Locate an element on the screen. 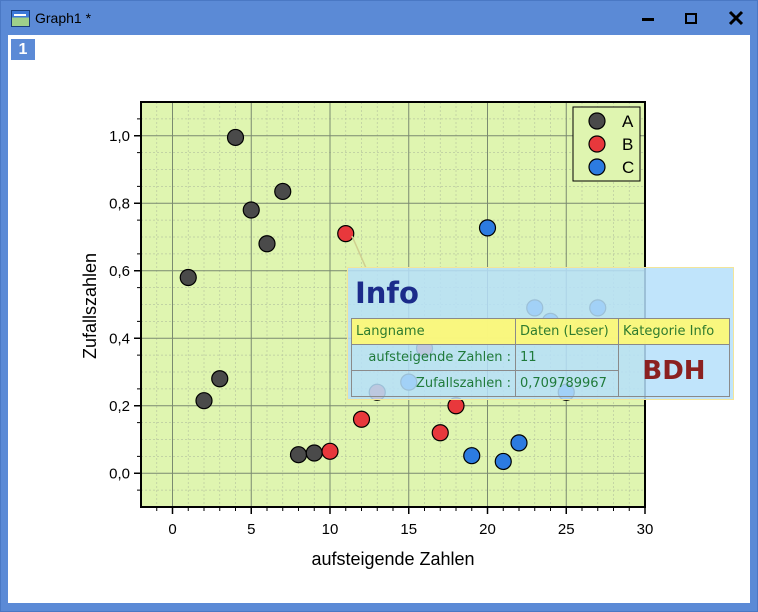 The width and height of the screenshot is (758, 612). minimize-icon is located at coordinates (648, 19).